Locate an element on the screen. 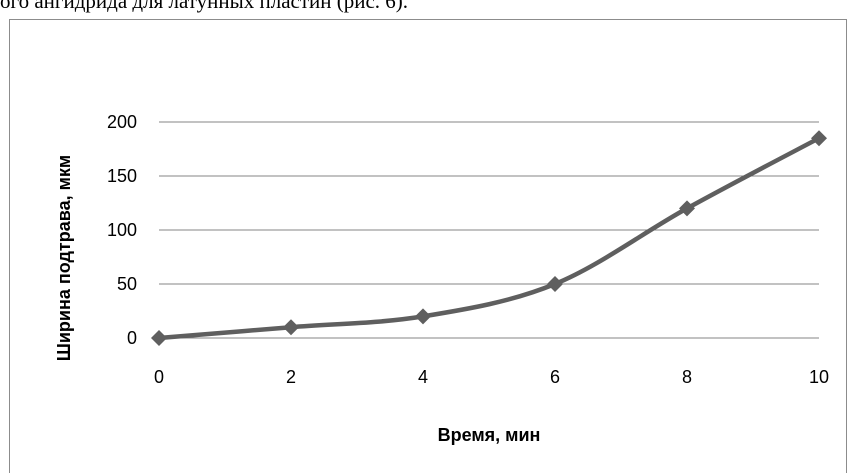  x-tick-label-2: 4 is located at coordinates (423, 377).